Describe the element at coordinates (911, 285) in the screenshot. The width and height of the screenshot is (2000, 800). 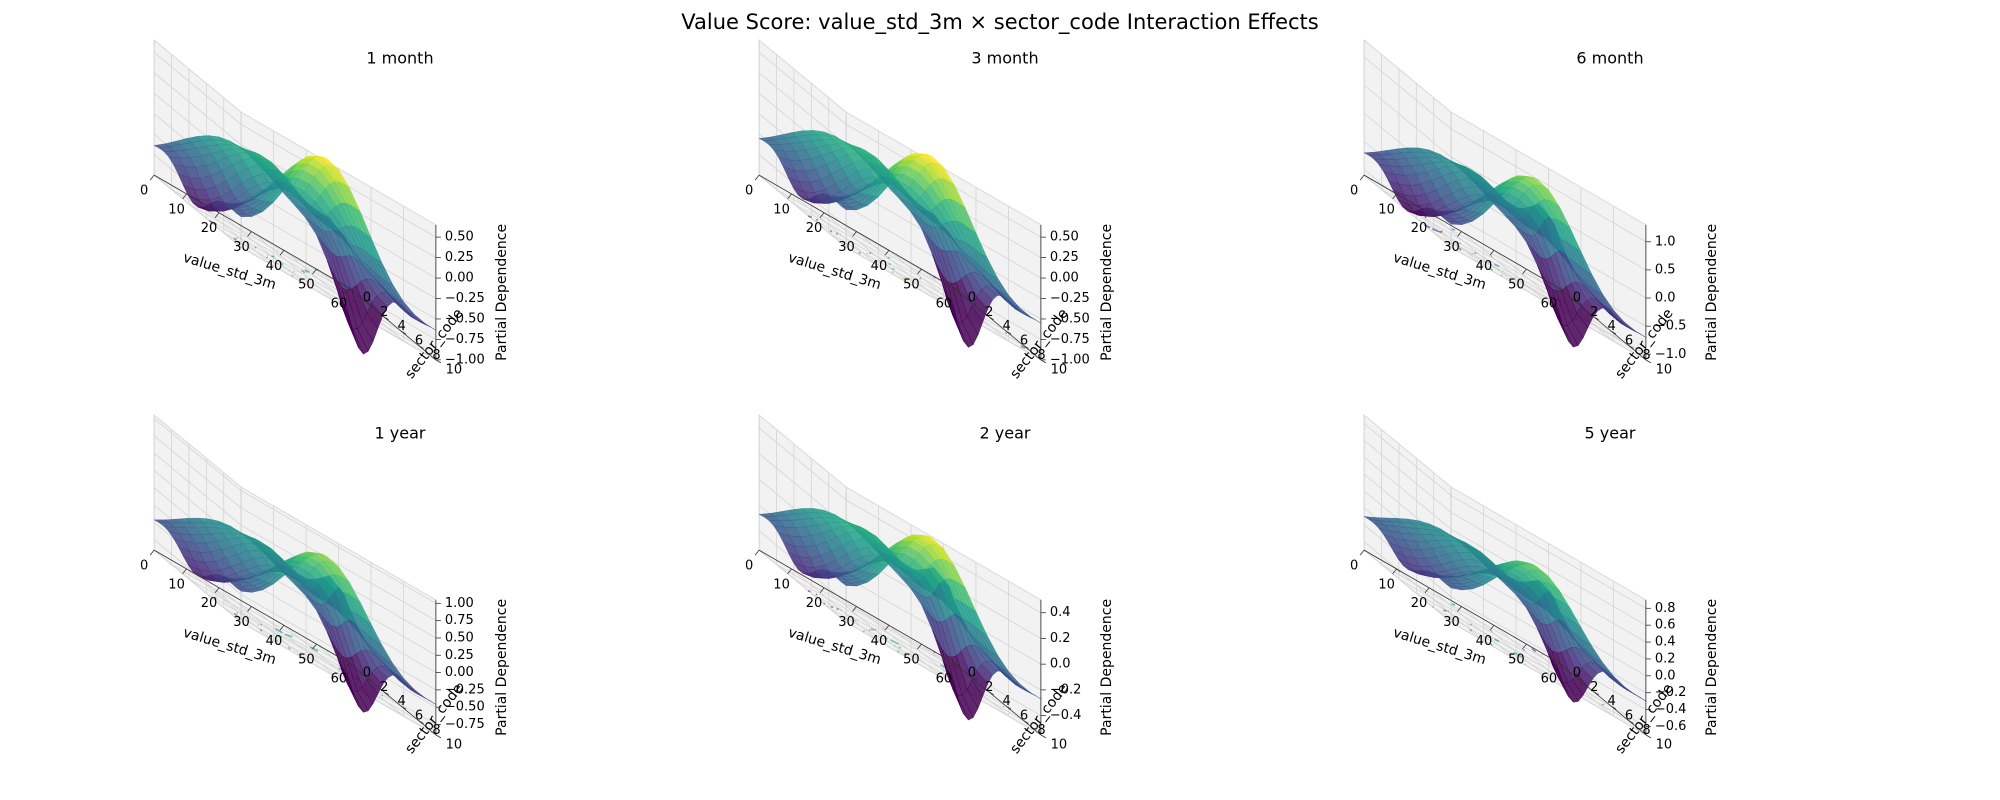
I see `x-tick-label: 50` at that location.